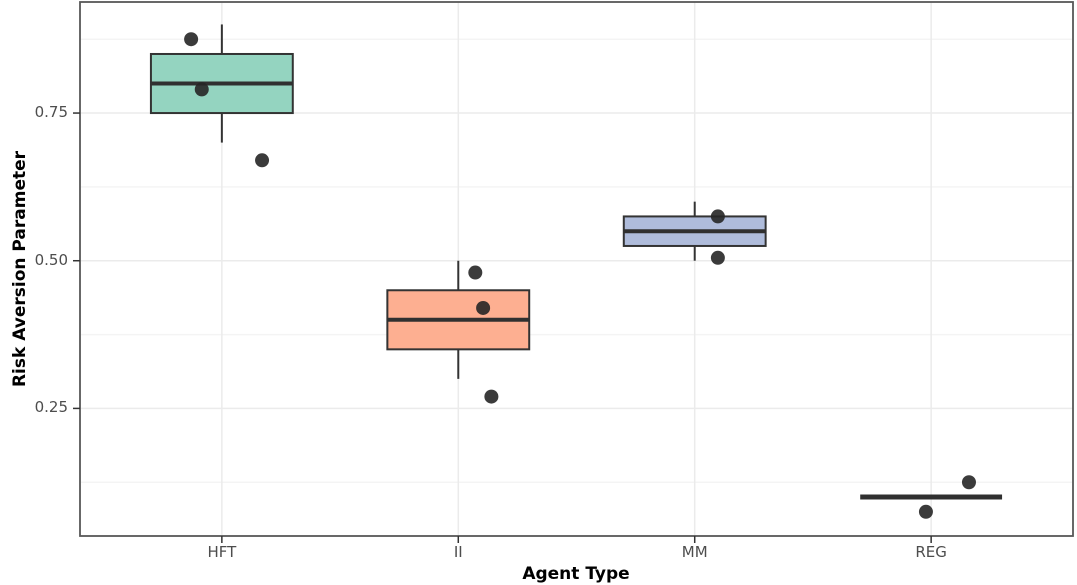 The height and width of the screenshot is (585, 1077). I want to click on x-tick-label-REG: REG, so click(931, 552).